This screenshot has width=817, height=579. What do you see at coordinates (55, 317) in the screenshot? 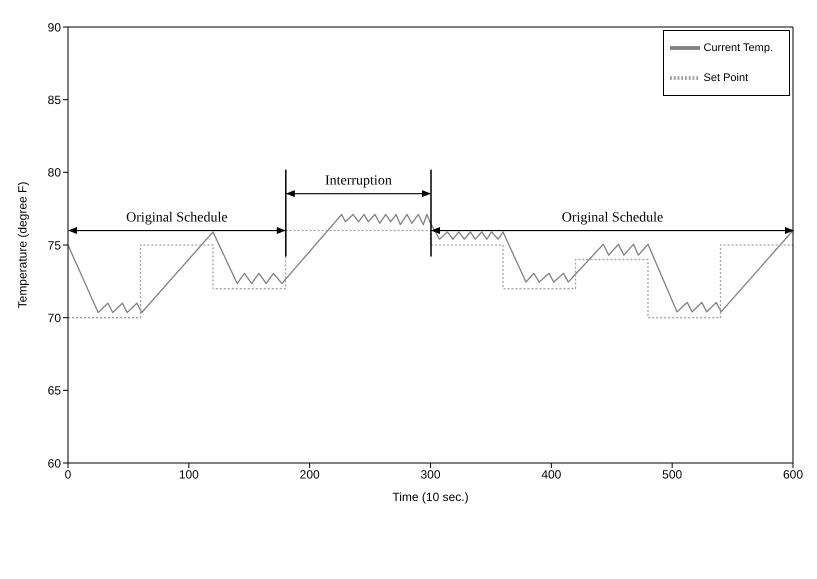
I see `y-tick-label: 70` at bounding box center [55, 317].